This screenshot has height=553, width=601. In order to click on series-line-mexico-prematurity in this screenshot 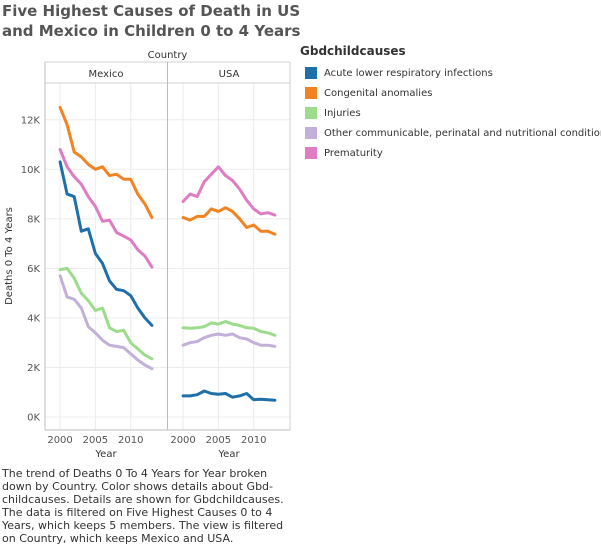, I will do `click(106, 208)`.